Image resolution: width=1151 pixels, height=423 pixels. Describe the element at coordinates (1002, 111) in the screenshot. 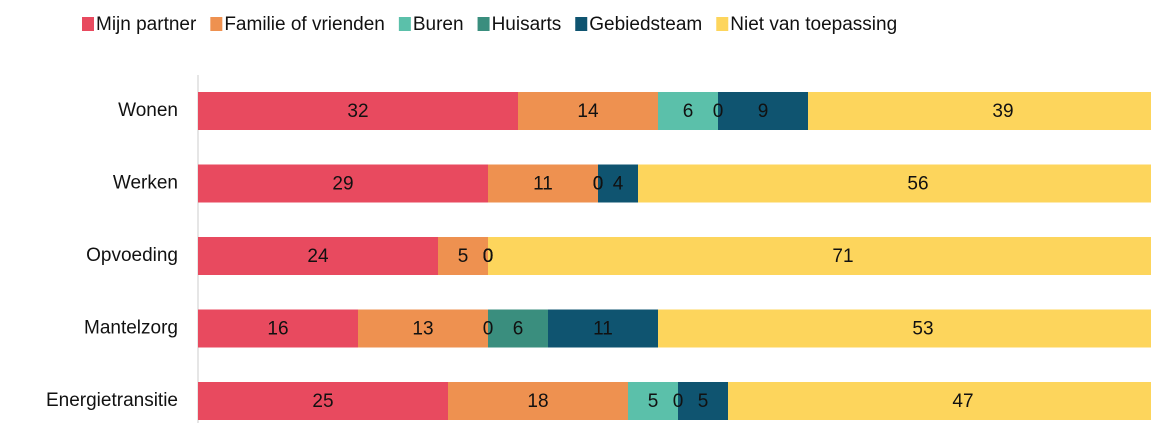

I see `data-label: 39` at that location.